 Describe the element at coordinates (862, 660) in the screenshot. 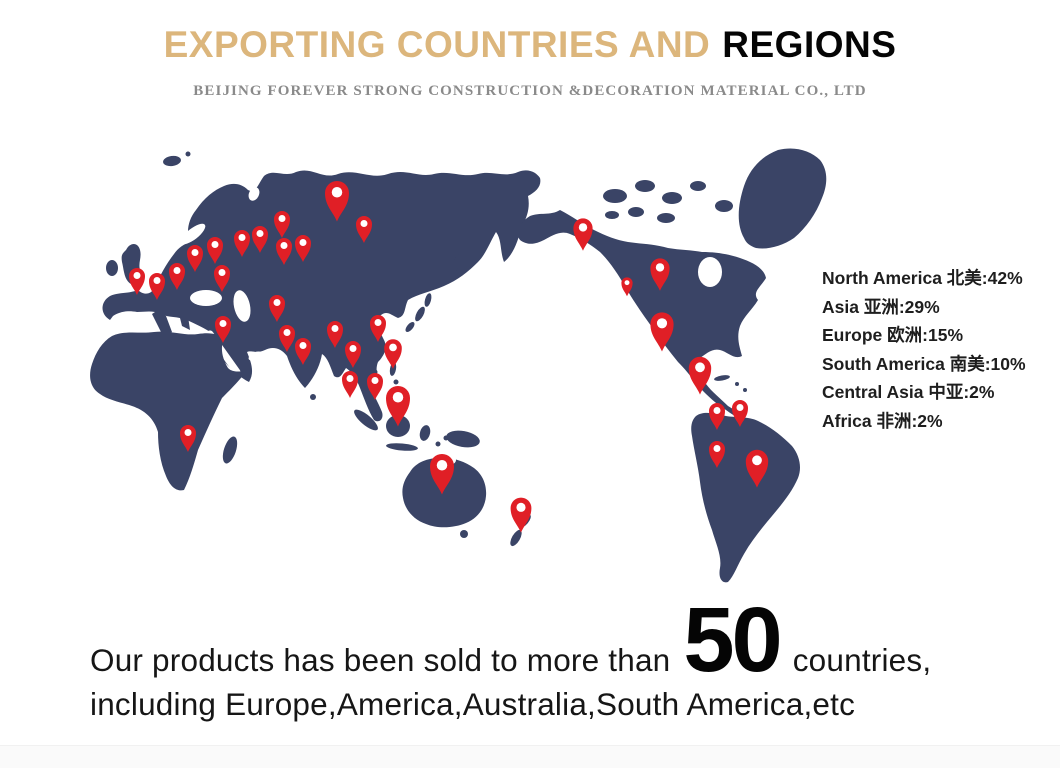

I see `footer-outro-text: countries,` at that location.